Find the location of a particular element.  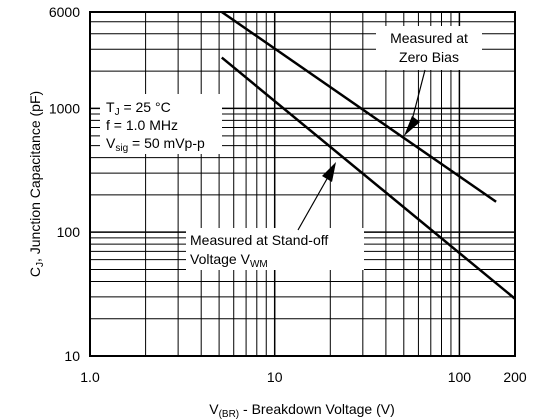

text-rest: - Breakdown Voltage (V) is located at coordinates (317, 409).